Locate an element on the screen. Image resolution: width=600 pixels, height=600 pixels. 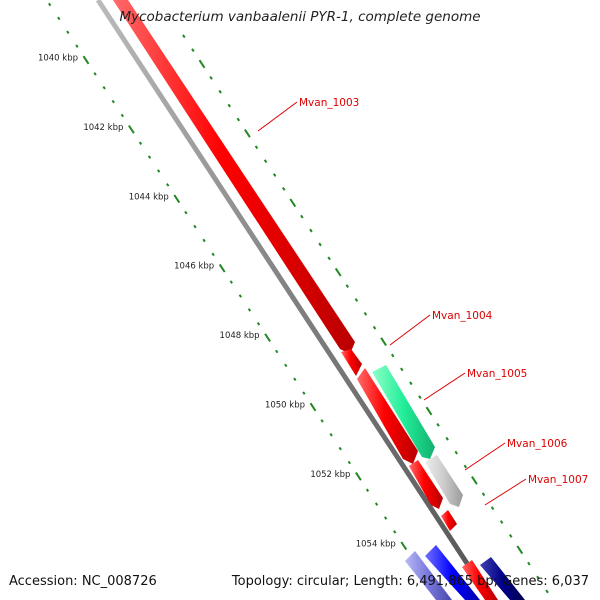
feature-rrna-green is located at coordinates (403, 412).